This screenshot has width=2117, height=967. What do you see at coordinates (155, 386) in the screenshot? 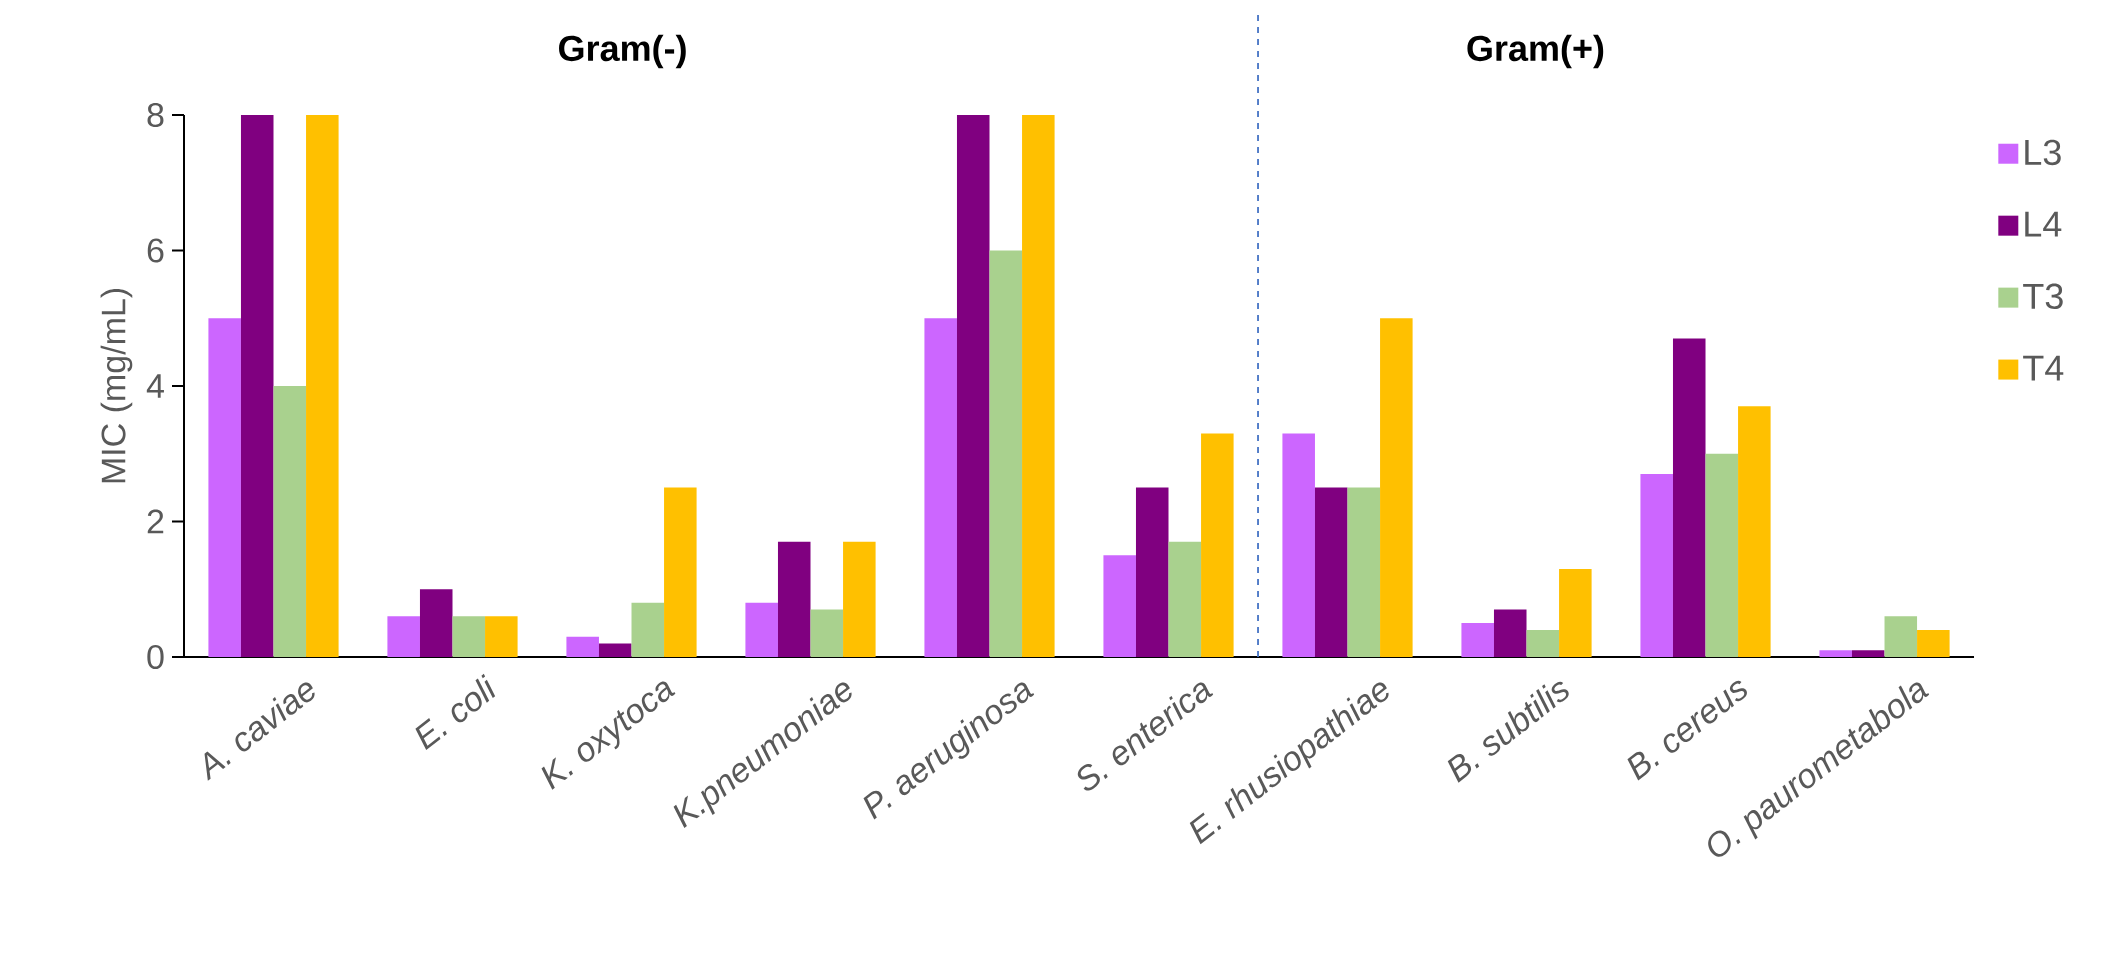
I see `y-tick-label: 4` at bounding box center [155, 386].